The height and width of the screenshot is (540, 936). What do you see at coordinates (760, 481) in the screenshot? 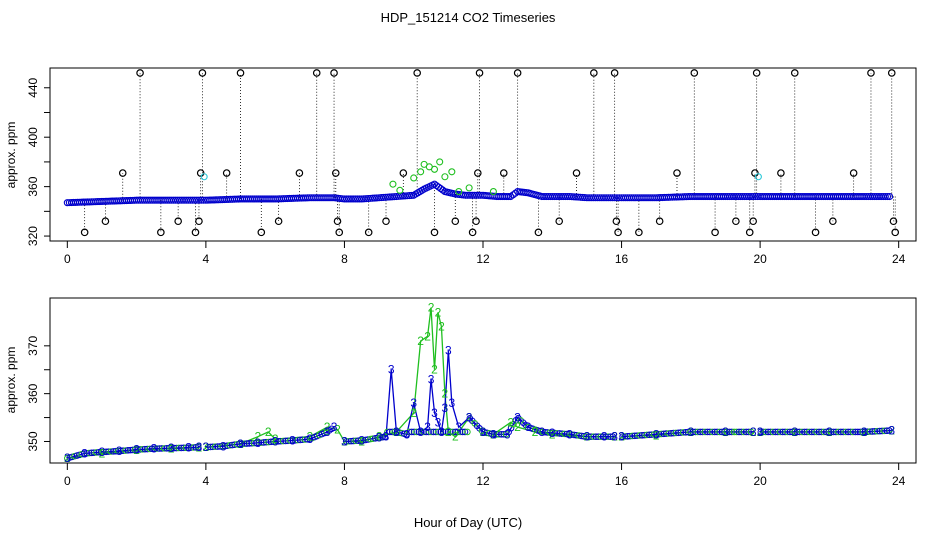
I see `x-tick-label: 20` at bounding box center [760, 481].